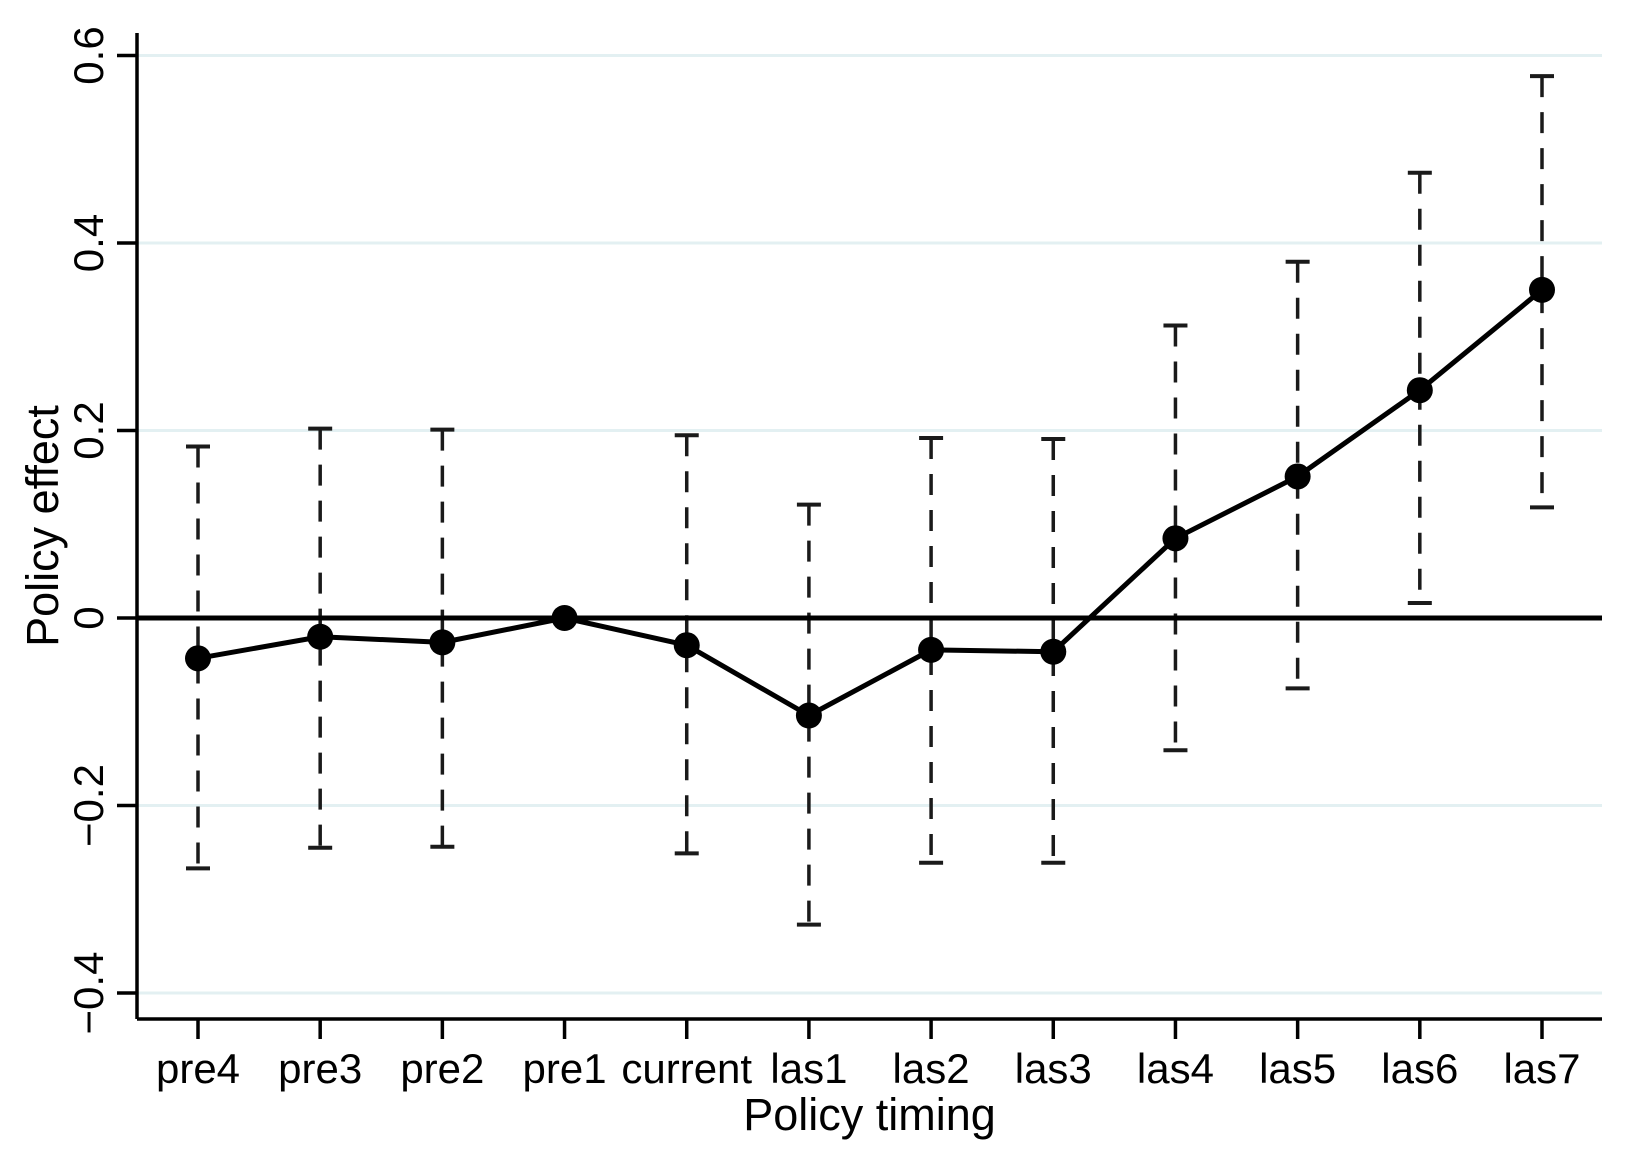 The image size is (1631, 1158). What do you see at coordinates (564, 618) in the screenshot?
I see `data-point-pre1` at bounding box center [564, 618].